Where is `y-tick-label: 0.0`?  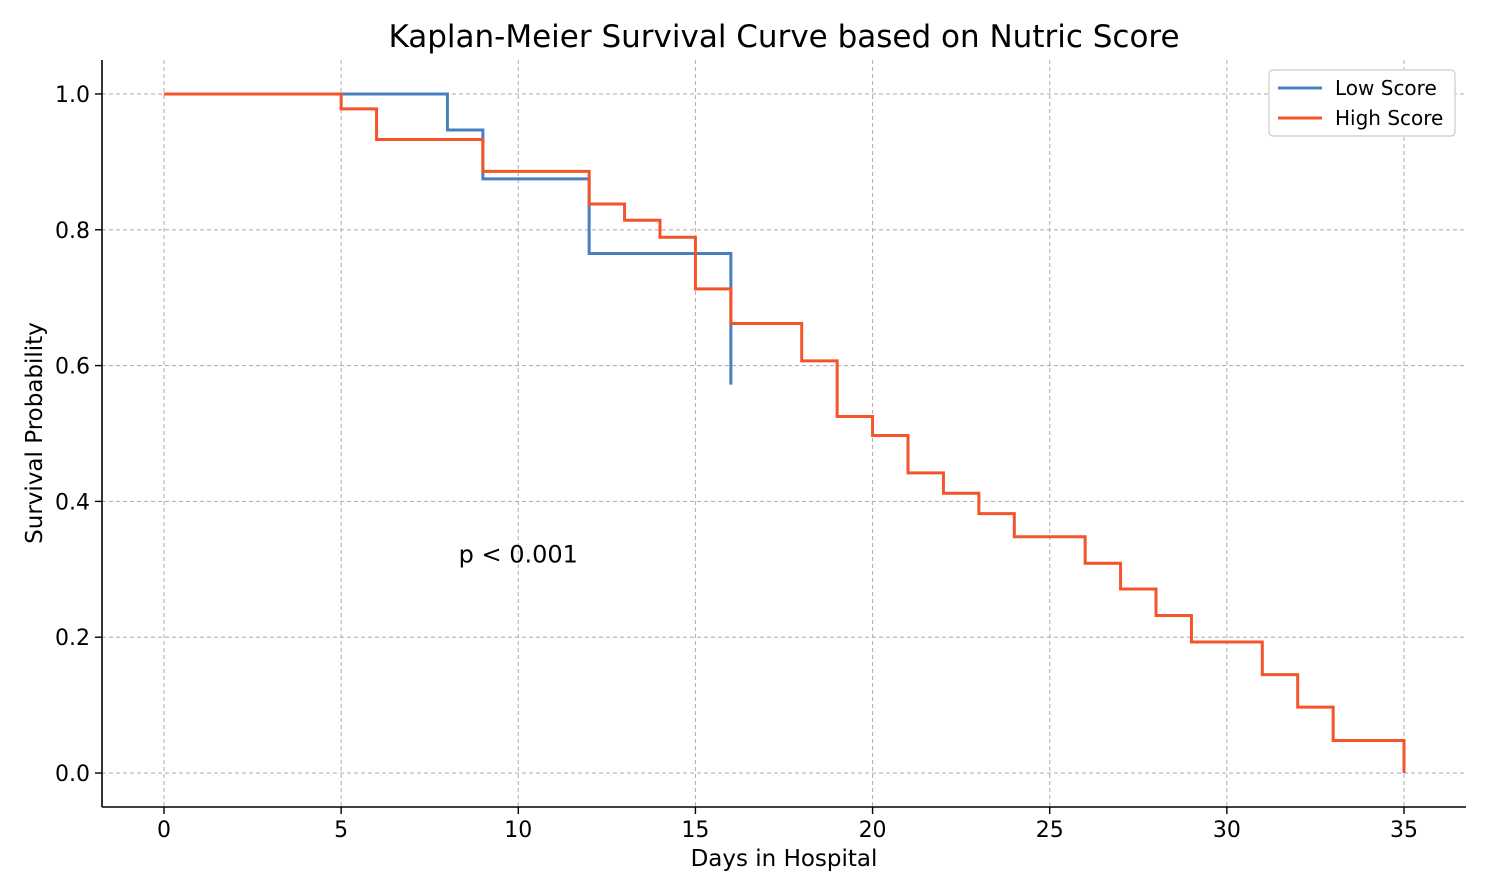 y-tick-label: 0.0 is located at coordinates (72, 774).